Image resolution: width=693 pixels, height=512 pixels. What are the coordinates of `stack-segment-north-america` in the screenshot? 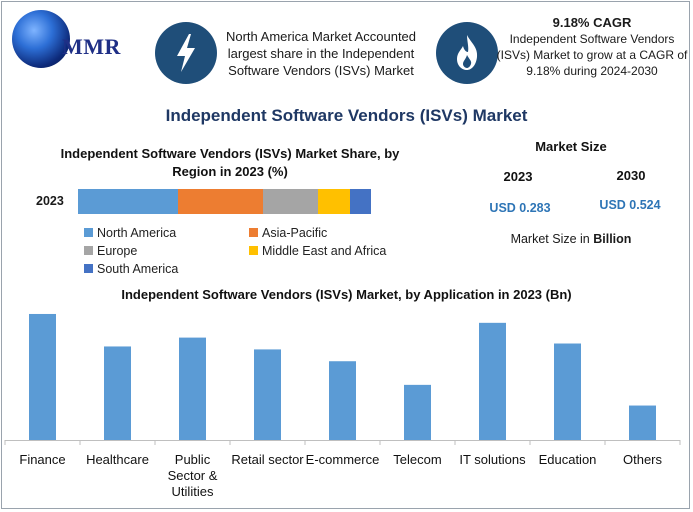 It's located at (128, 201).